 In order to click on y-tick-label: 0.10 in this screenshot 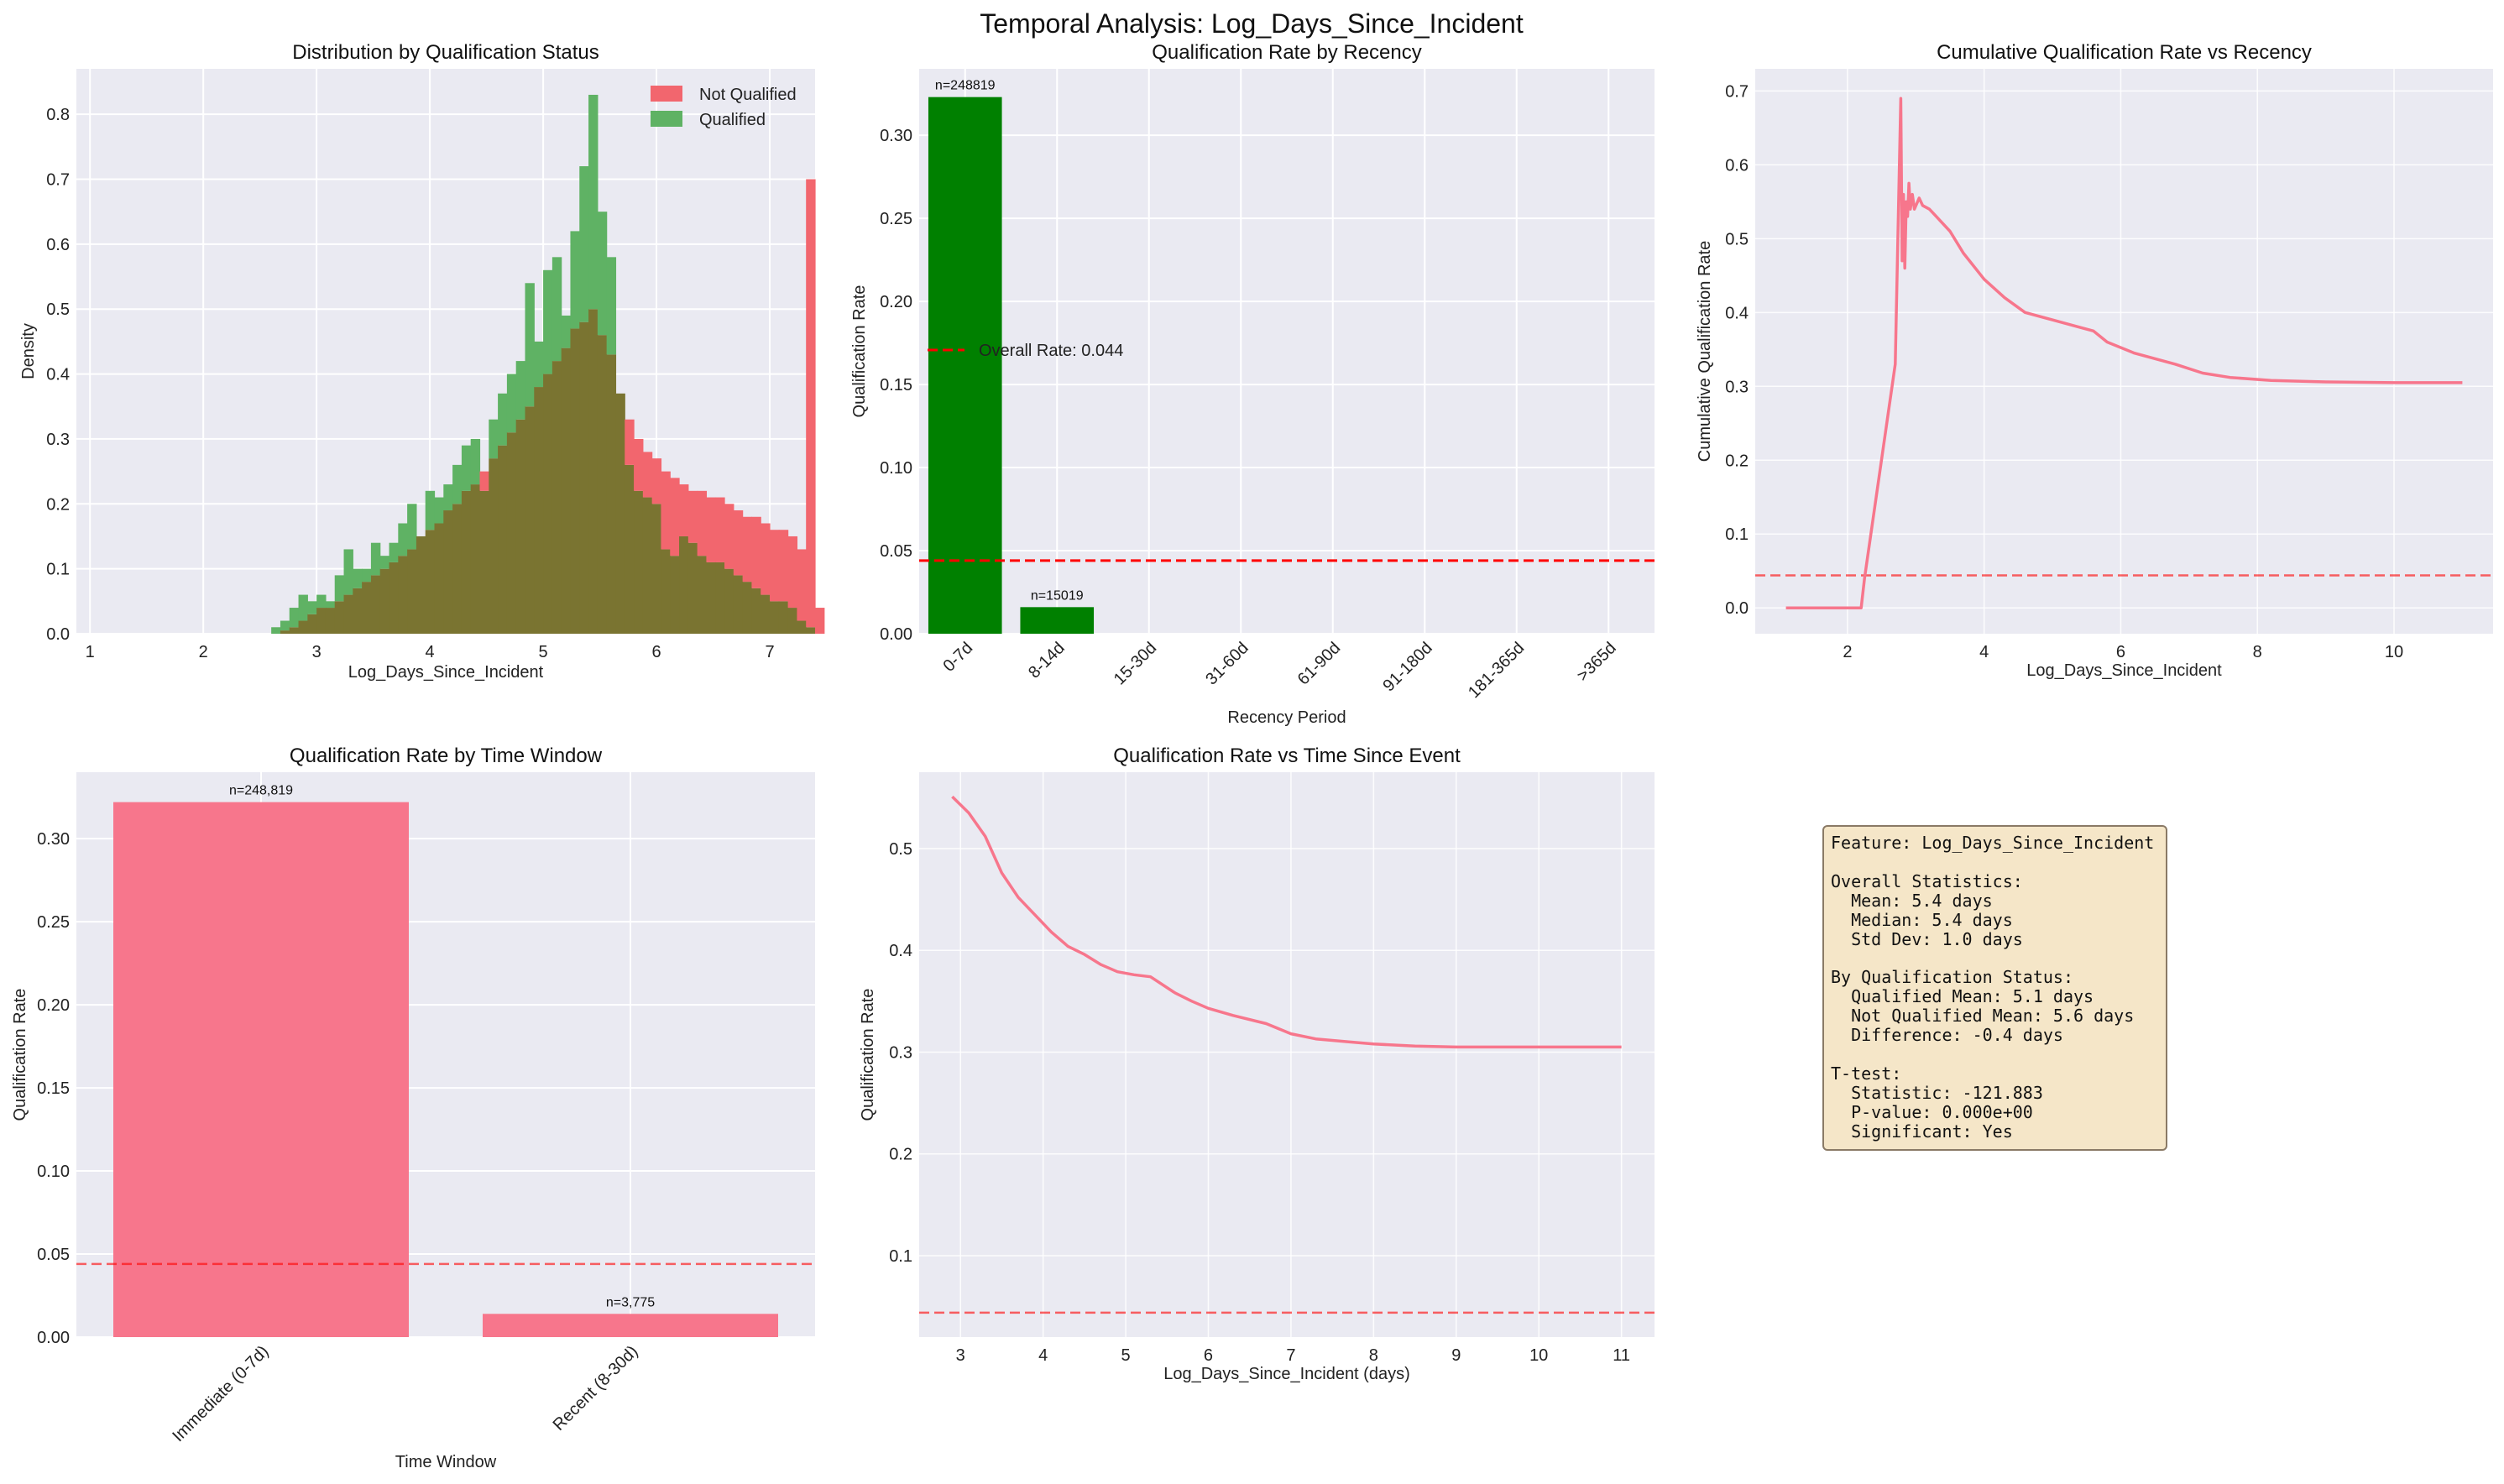, I will do `click(53, 1172)`.